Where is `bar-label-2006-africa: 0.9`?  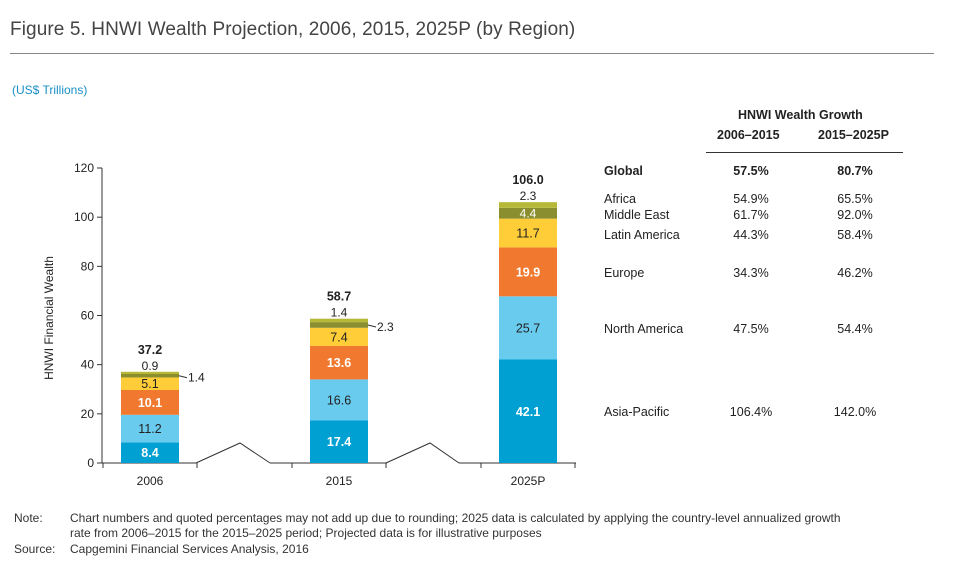 bar-label-2006-africa: 0.9 is located at coordinates (150, 366).